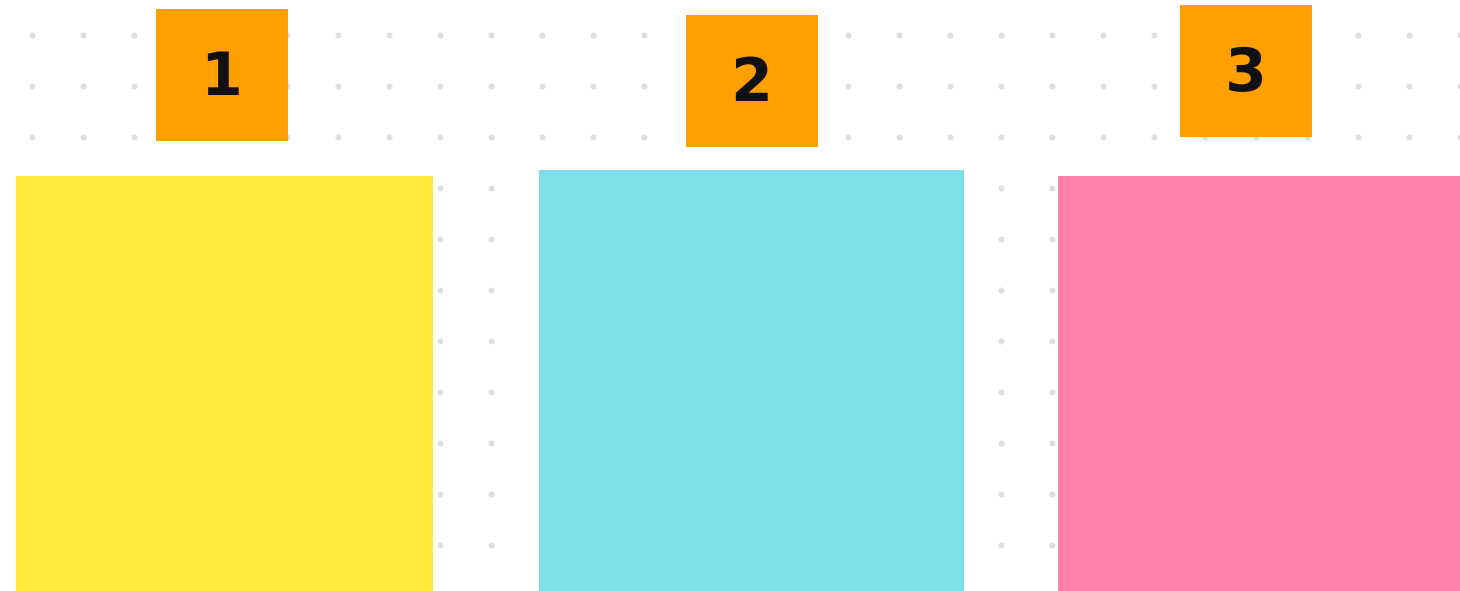  I want to click on badge-label: 2, so click(752, 81).